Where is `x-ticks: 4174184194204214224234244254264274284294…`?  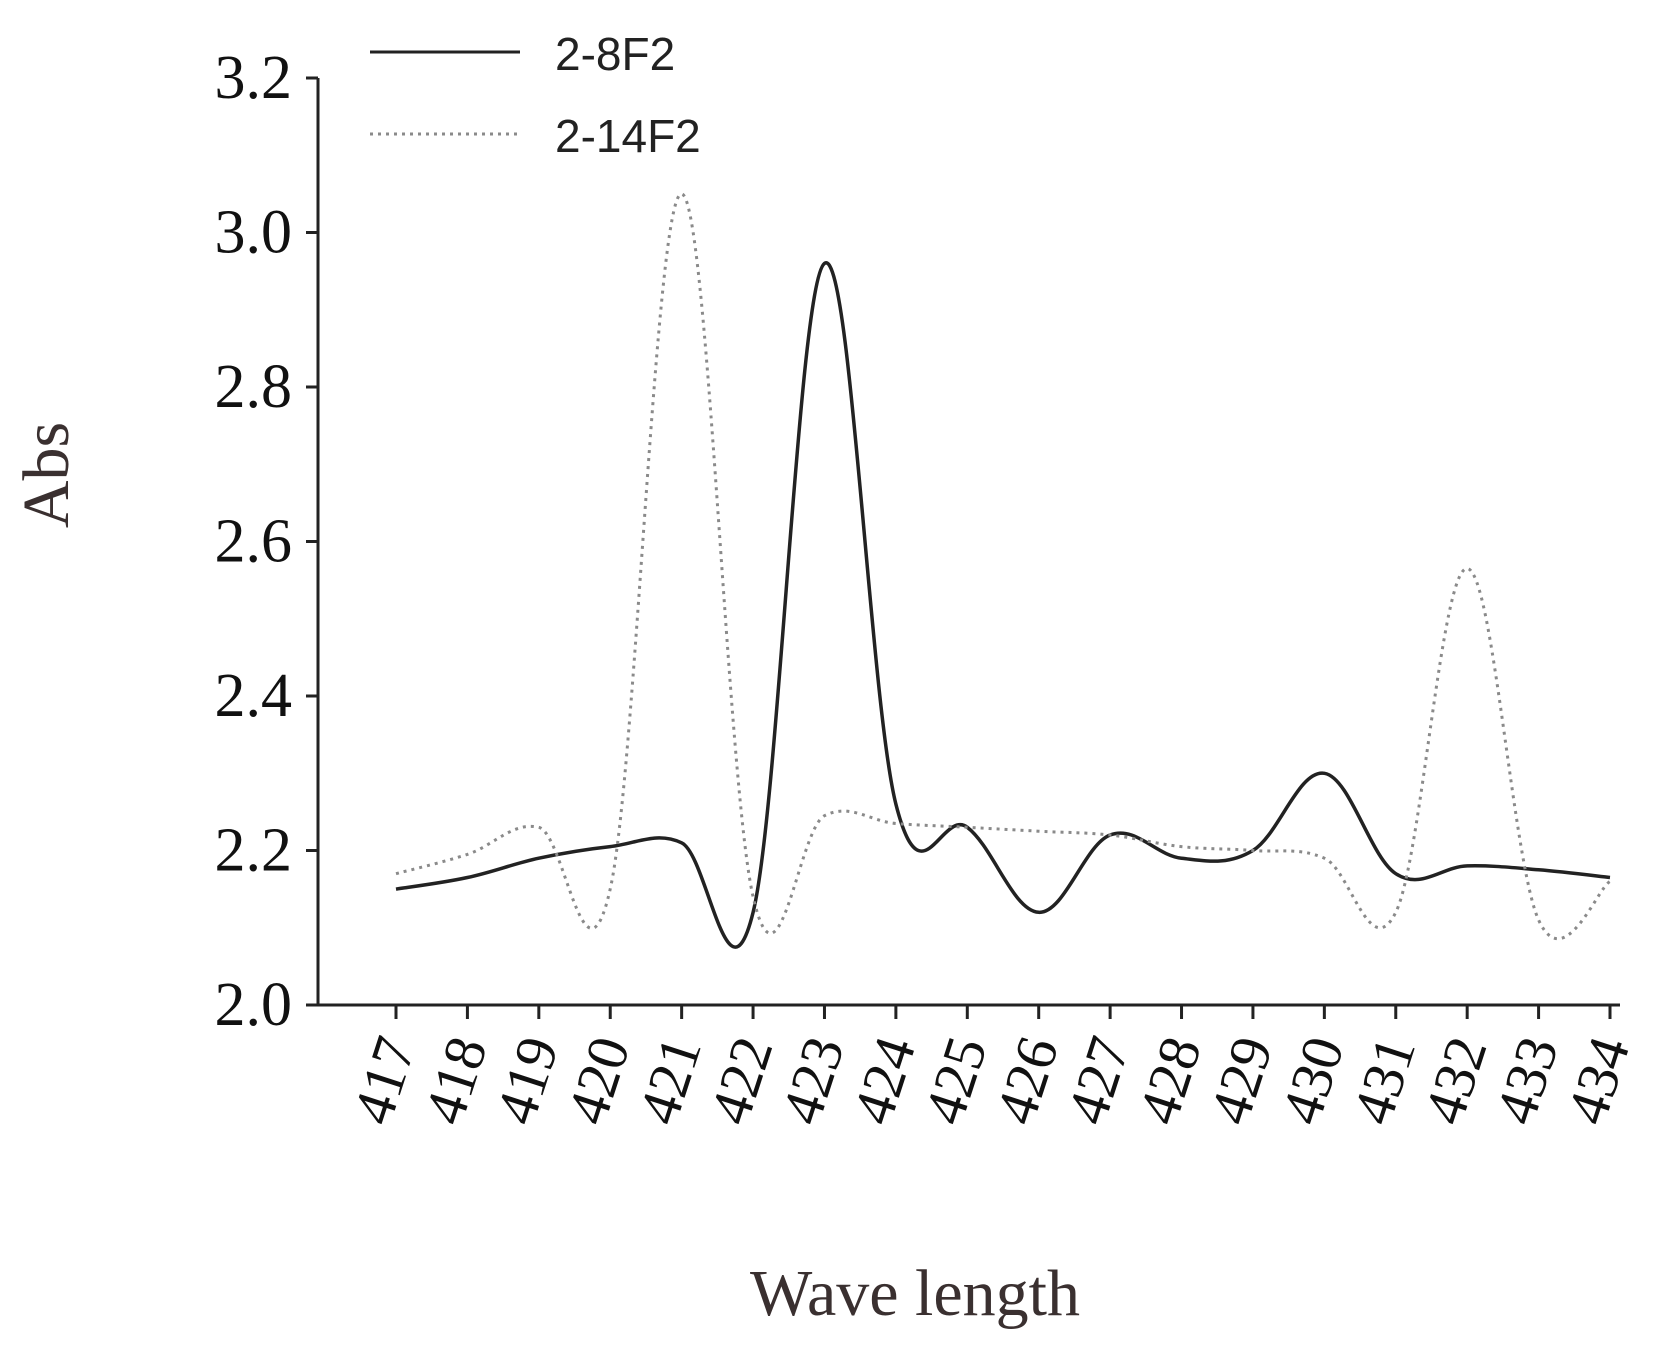
x-ticks: 4174184194204214224234244254264274284294… is located at coordinates (991, 1068).